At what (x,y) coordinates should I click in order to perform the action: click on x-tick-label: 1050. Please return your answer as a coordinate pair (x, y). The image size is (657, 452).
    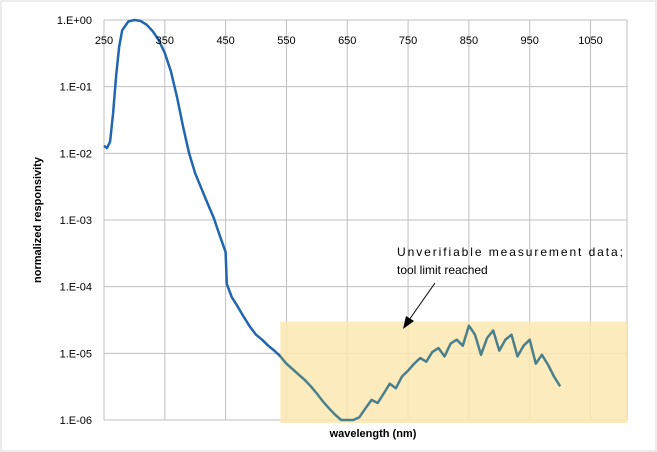
    Looking at the image, I should click on (590, 41).